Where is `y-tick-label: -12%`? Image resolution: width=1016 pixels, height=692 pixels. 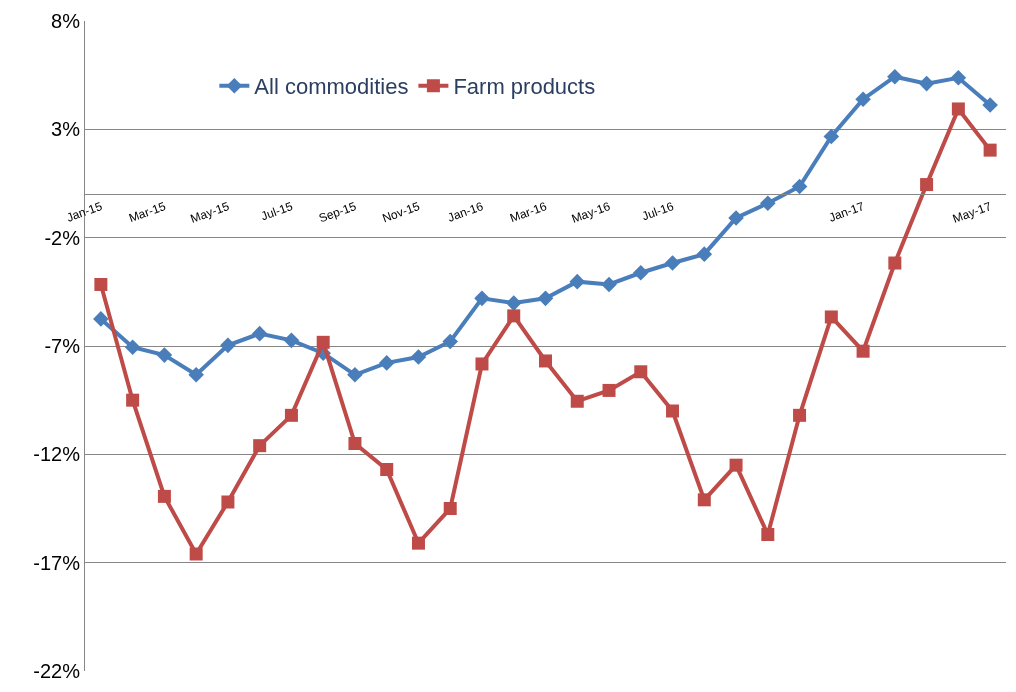 y-tick-label: -12% is located at coordinates (57, 454).